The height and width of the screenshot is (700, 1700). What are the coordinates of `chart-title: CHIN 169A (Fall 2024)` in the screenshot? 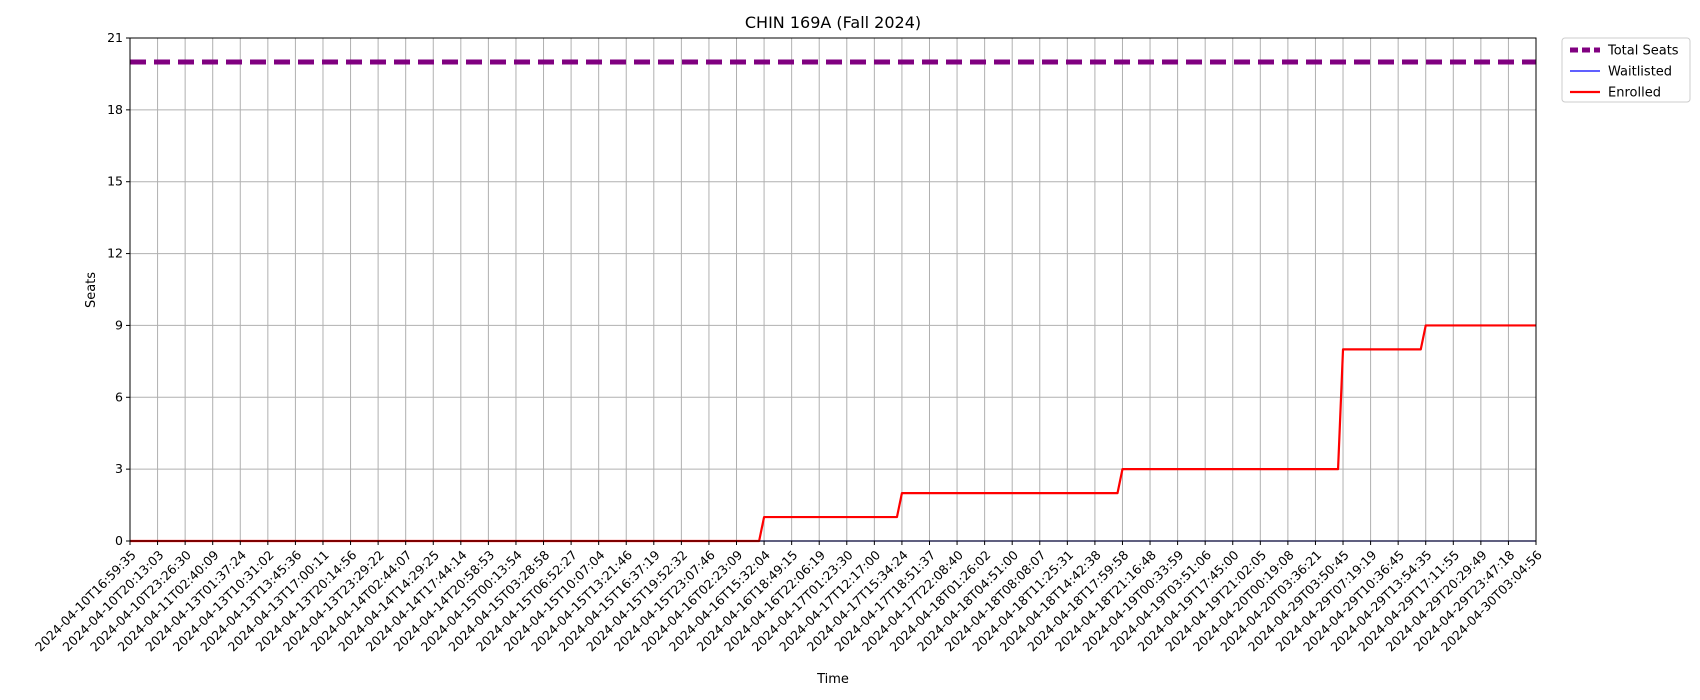 It's located at (833, 22).